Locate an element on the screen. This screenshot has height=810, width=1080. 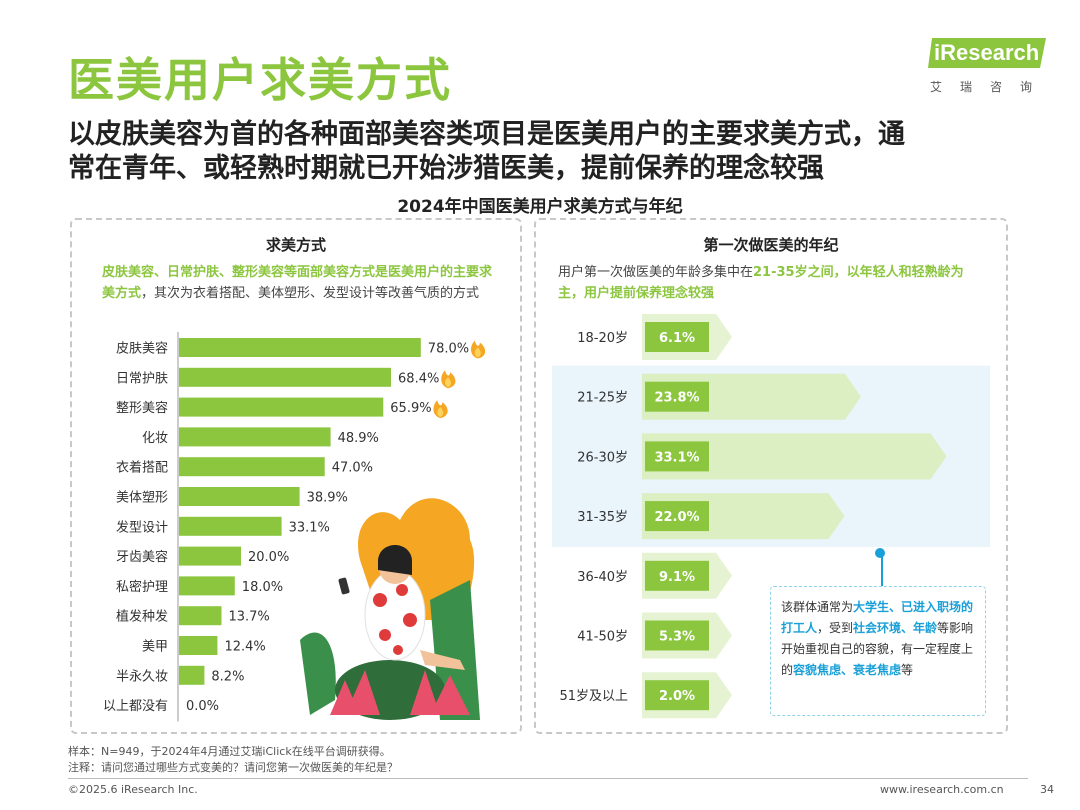
chart-title: 2024年中国医美用户求美方式与年纪 is located at coordinates (540, 207).